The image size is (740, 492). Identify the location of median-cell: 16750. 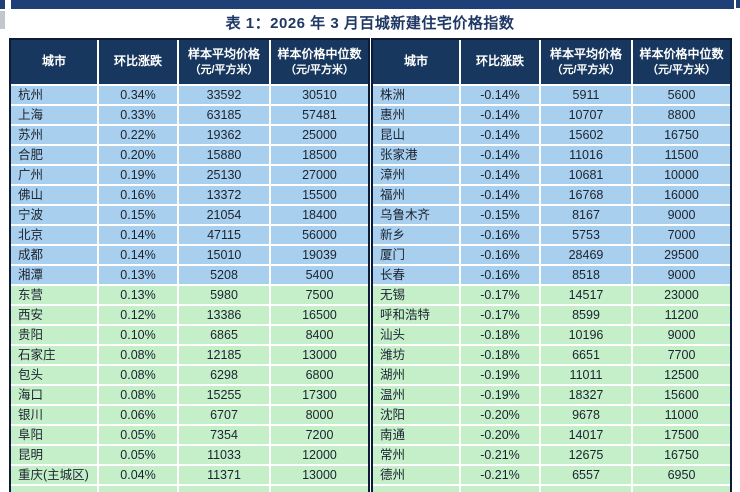
(681, 455).